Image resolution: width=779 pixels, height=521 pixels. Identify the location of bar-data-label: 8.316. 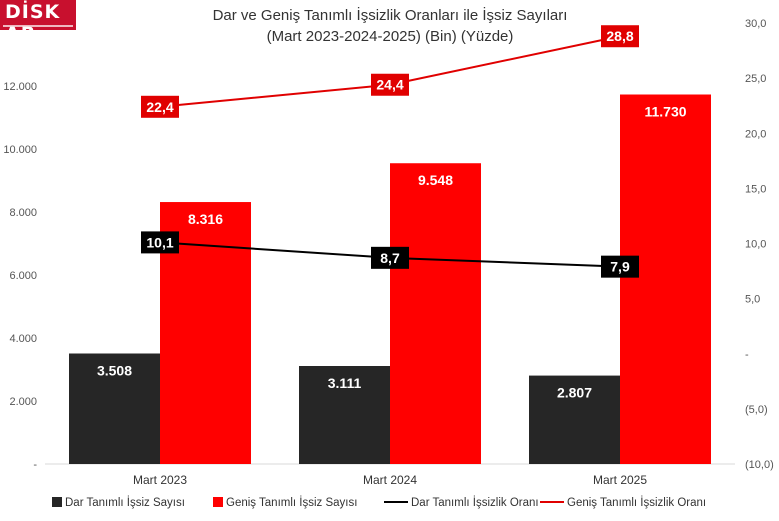
(205, 219).